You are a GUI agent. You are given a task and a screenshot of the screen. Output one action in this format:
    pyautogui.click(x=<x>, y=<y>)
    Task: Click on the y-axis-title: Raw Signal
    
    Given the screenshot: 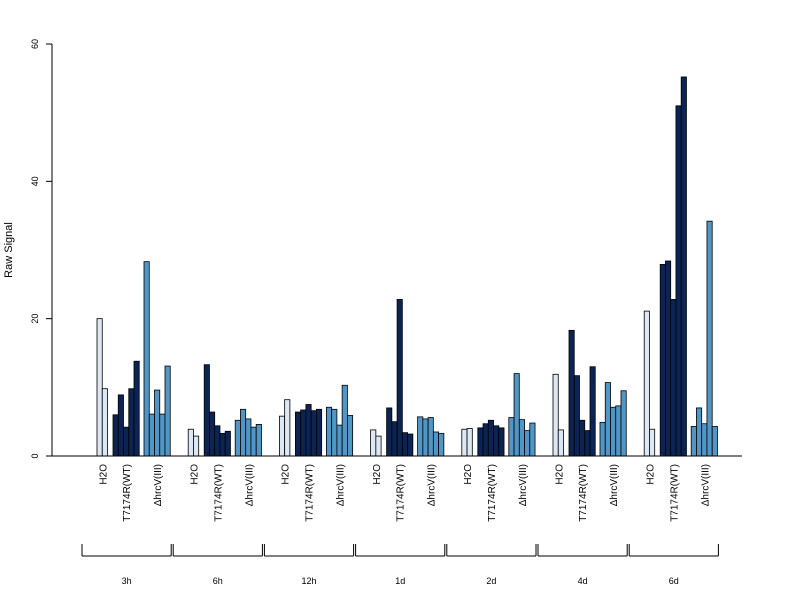 What is the action you would take?
    pyautogui.click(x=9, y=250)
    